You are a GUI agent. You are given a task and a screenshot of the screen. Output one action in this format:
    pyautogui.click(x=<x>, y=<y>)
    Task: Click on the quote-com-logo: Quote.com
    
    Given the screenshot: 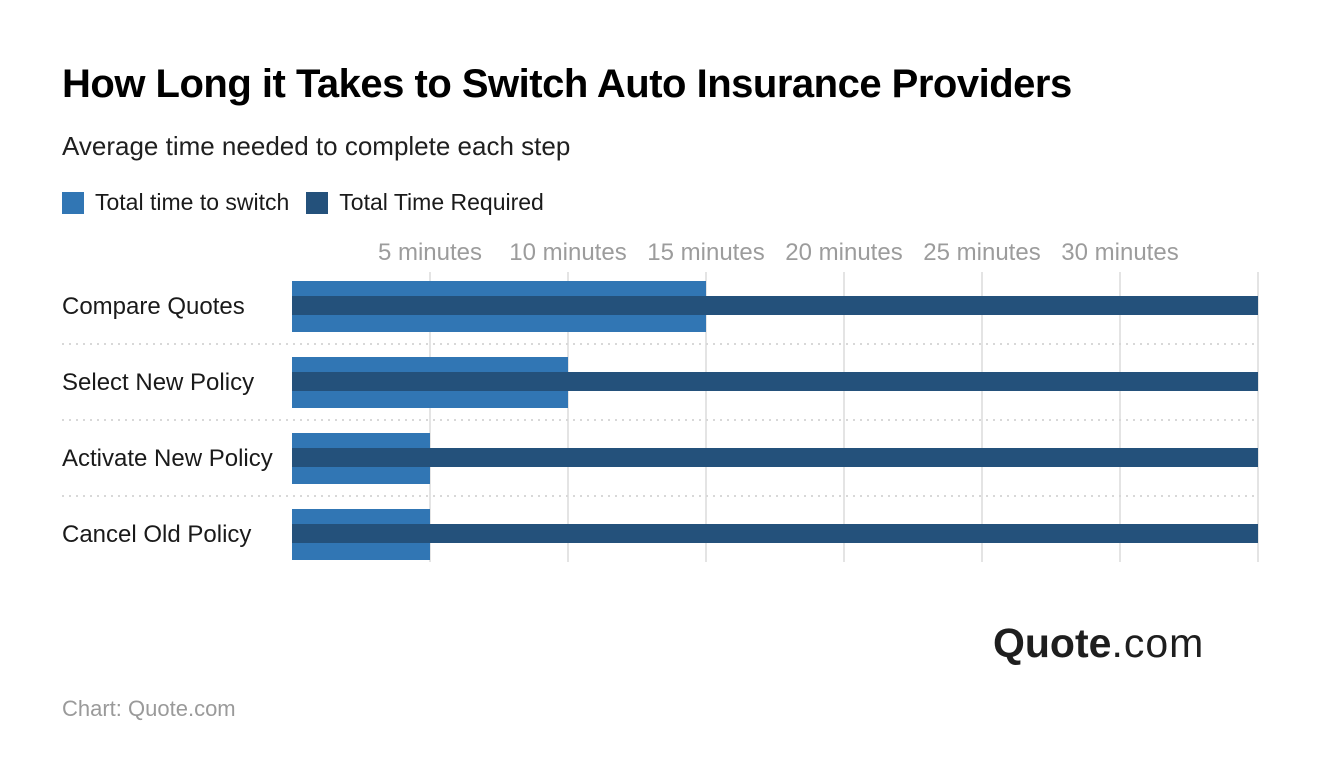 What is the action you would take?
    pyautogui.click(x=1098, y=643)
    